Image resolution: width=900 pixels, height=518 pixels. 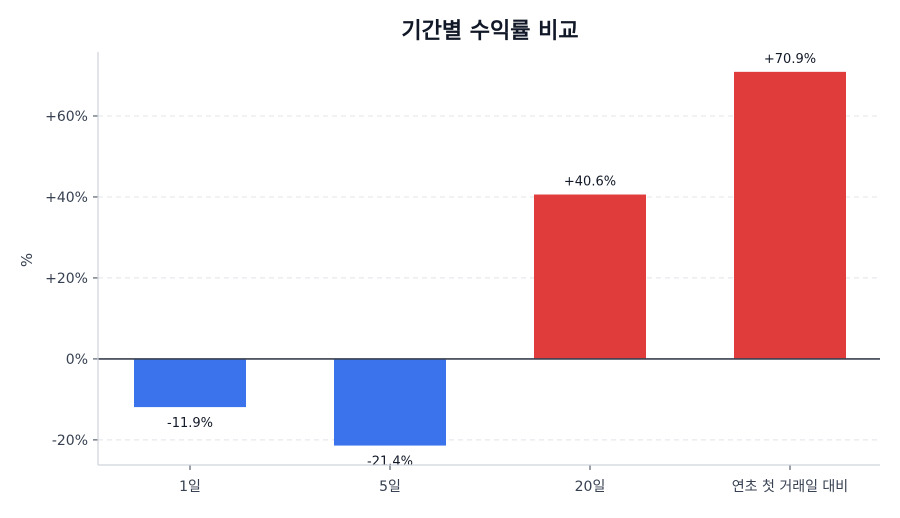 I want to click on x-tick-label: 5일, so click(x=390, y=487).